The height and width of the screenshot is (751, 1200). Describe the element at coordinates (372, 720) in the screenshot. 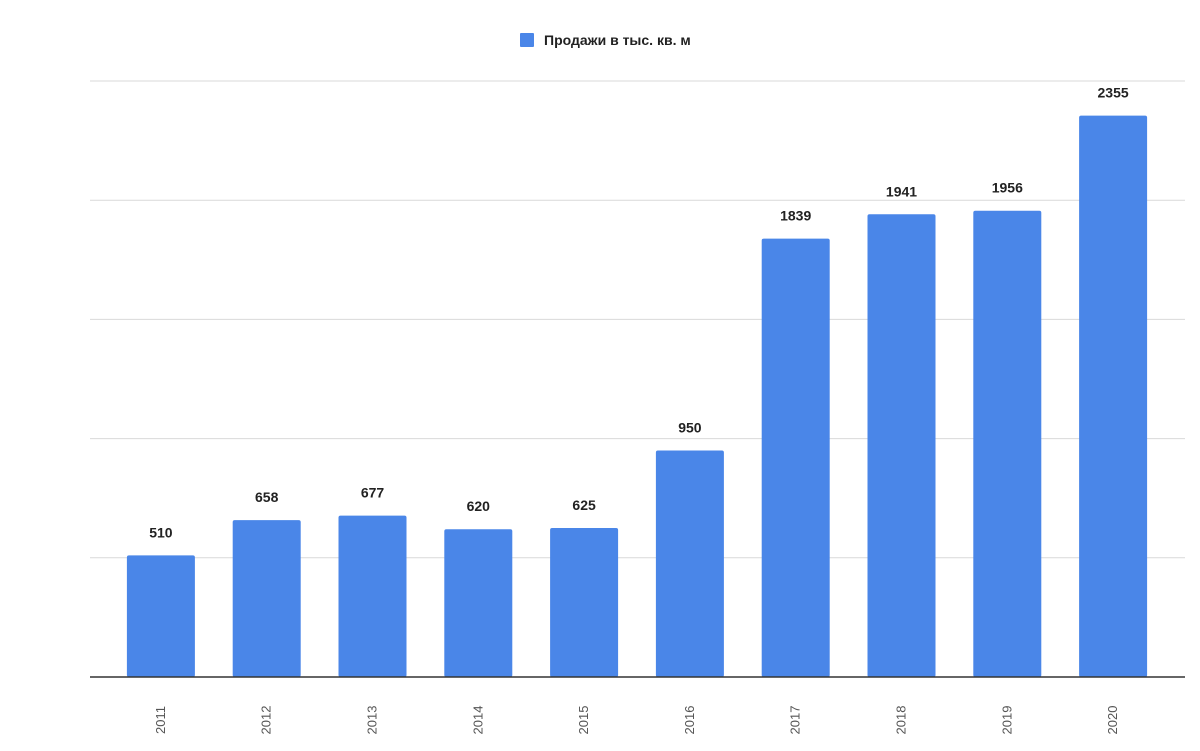

I see `x-tick-2013: 2013` at that location.